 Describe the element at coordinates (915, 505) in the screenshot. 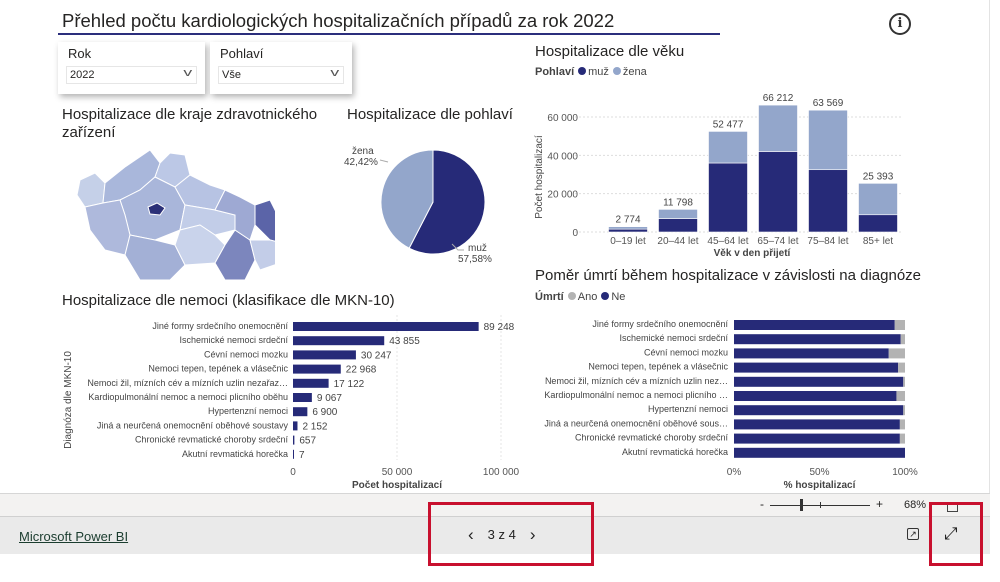

I see `zoom-level: 68%` at that location.